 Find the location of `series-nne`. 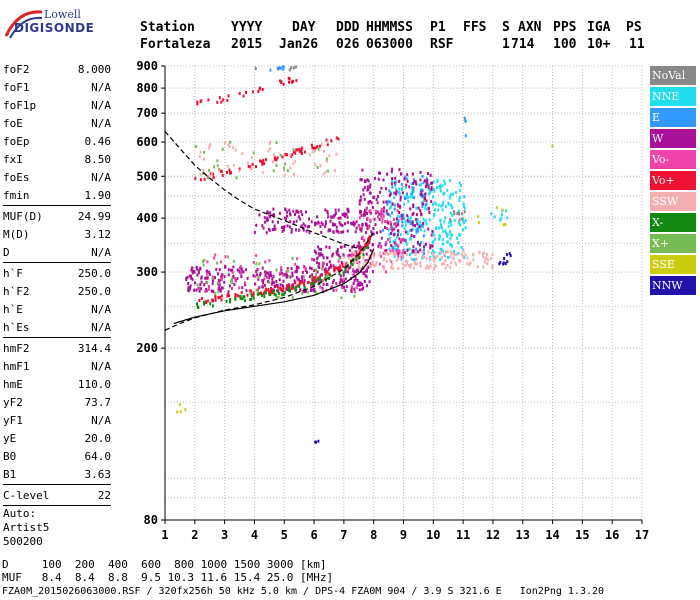

series-nne is located at coordinates (448, 220).